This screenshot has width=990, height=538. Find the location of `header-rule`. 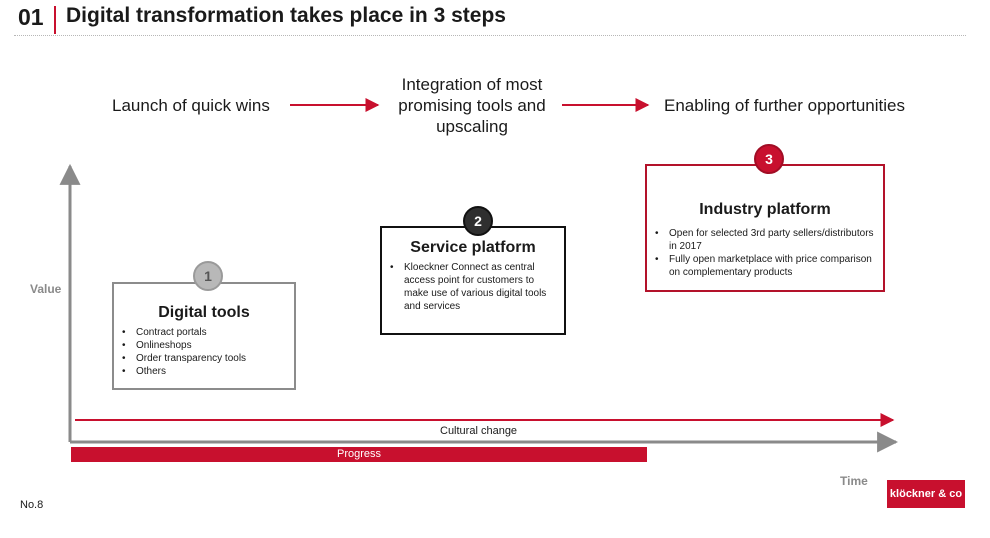

header-rule is located at coordinates (490, 35).